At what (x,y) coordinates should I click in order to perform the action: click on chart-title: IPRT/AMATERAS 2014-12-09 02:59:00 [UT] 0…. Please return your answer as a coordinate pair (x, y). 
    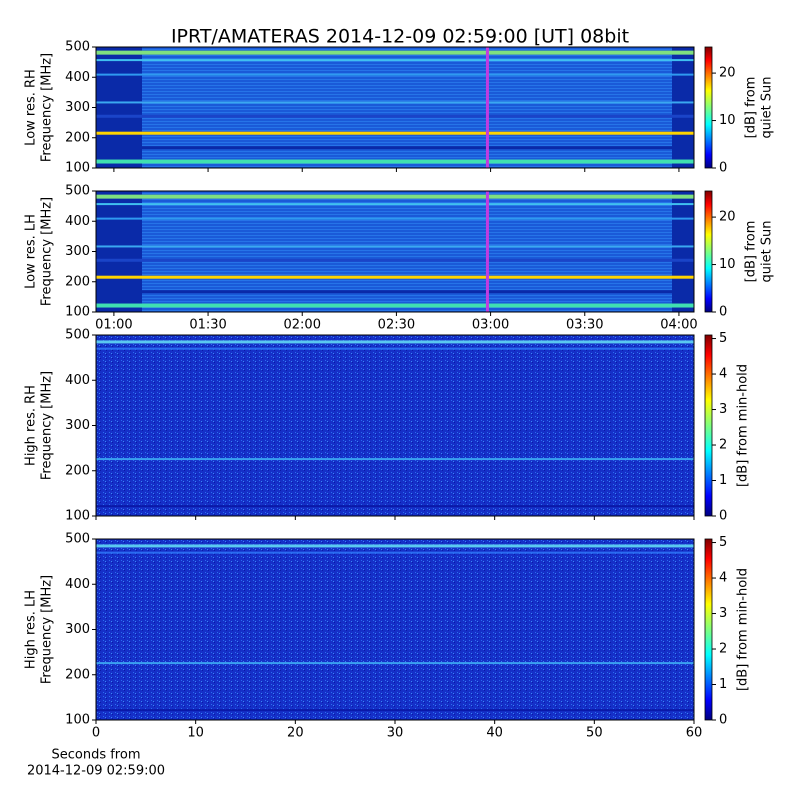
    Looking at the image, I should click on (400, 37).